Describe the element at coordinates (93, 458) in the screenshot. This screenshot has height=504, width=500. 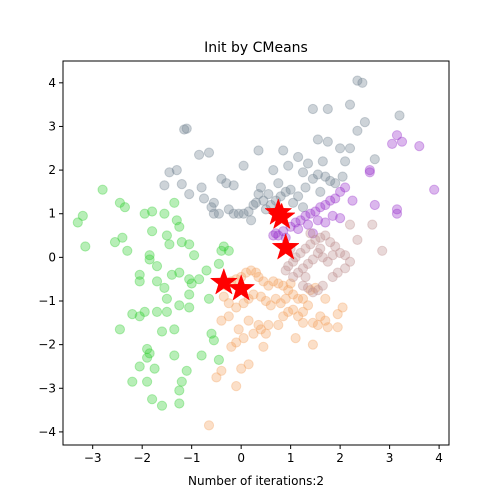
I see `x-tick-label: −3` at that location.